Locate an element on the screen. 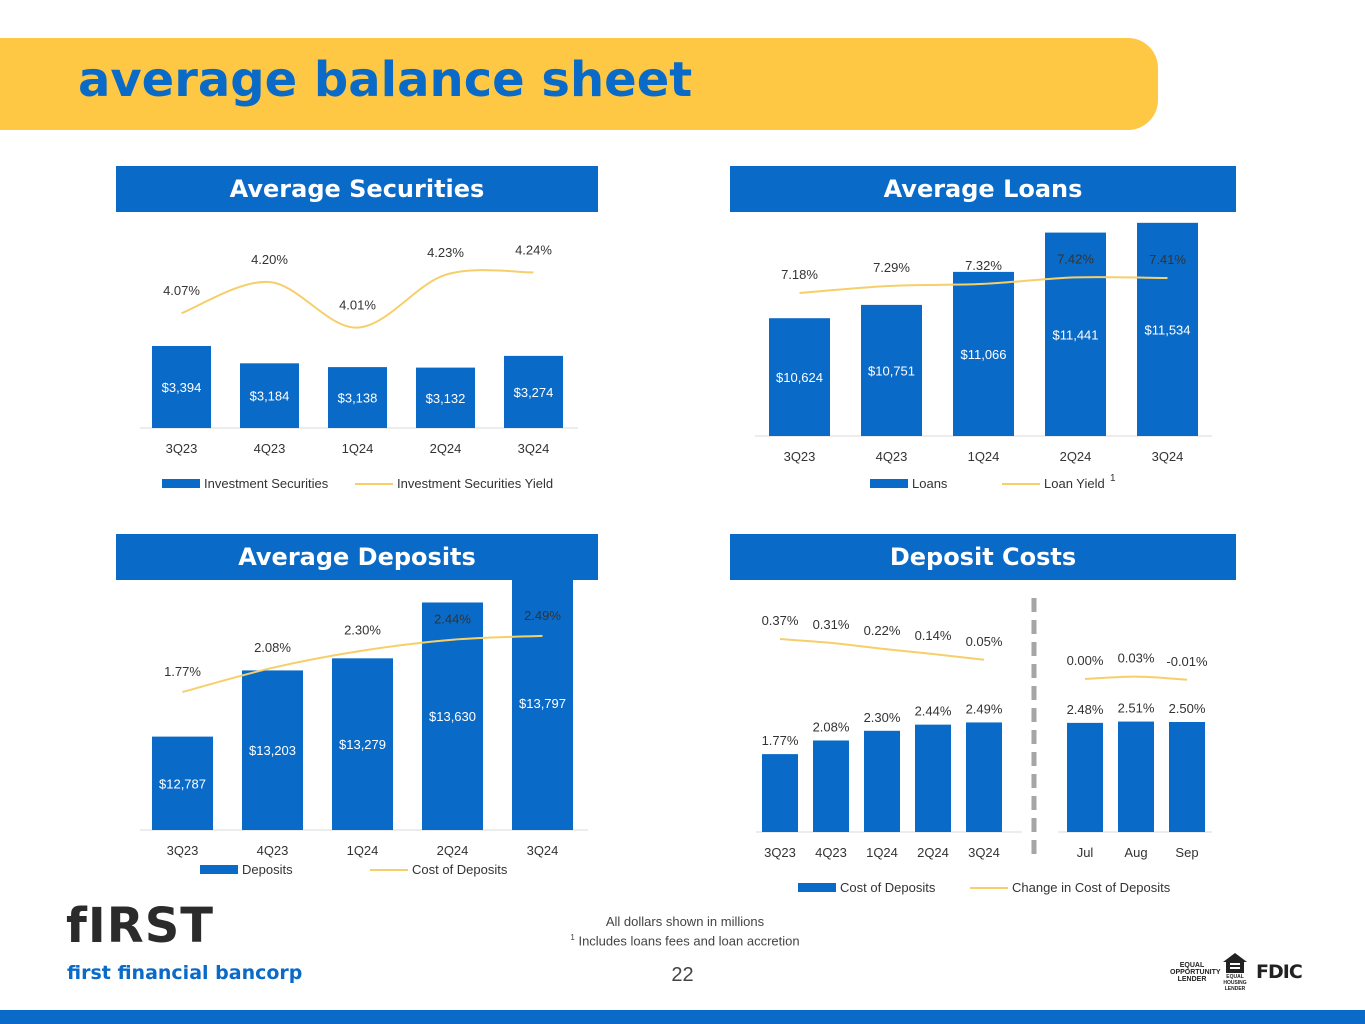 This screenshot has width=1365, height=1024. deposits-bar-label: $12,787 is located at coordinates (182, 783).